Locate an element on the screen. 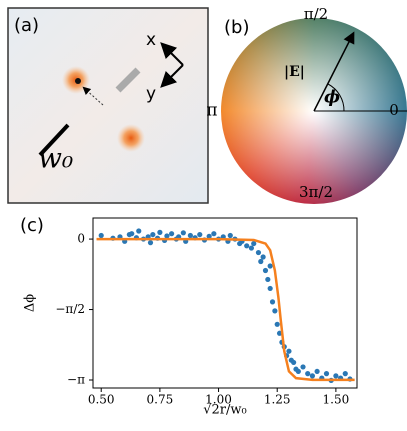 Image resolution: width=407 pixels, height=431 pixels. spot-center is located at coordinates (78, 81).